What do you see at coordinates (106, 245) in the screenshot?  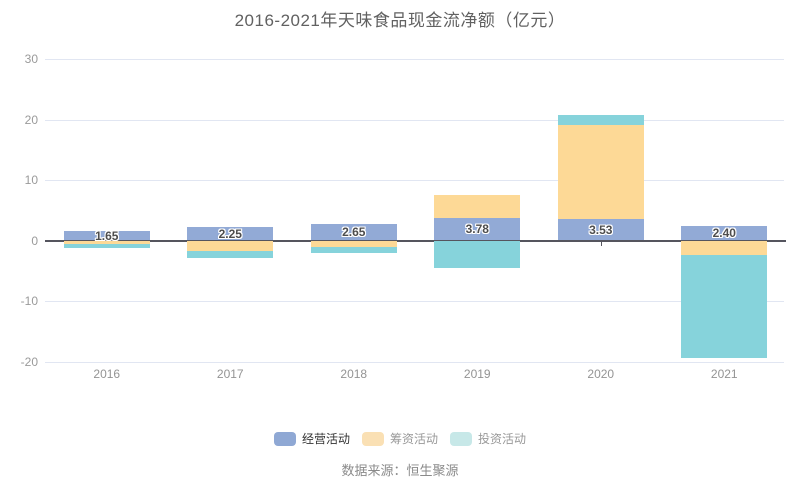 I see `bar-segment-投资活动-2016` at bounding box center [106, 245].